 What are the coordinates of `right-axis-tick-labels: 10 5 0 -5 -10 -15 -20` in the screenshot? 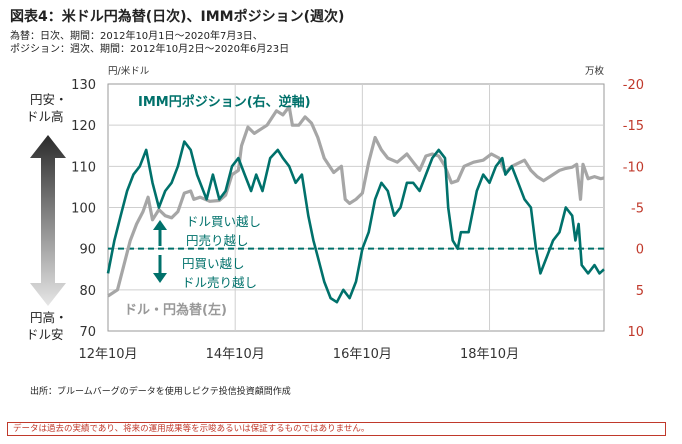 It's located at (633, 209).